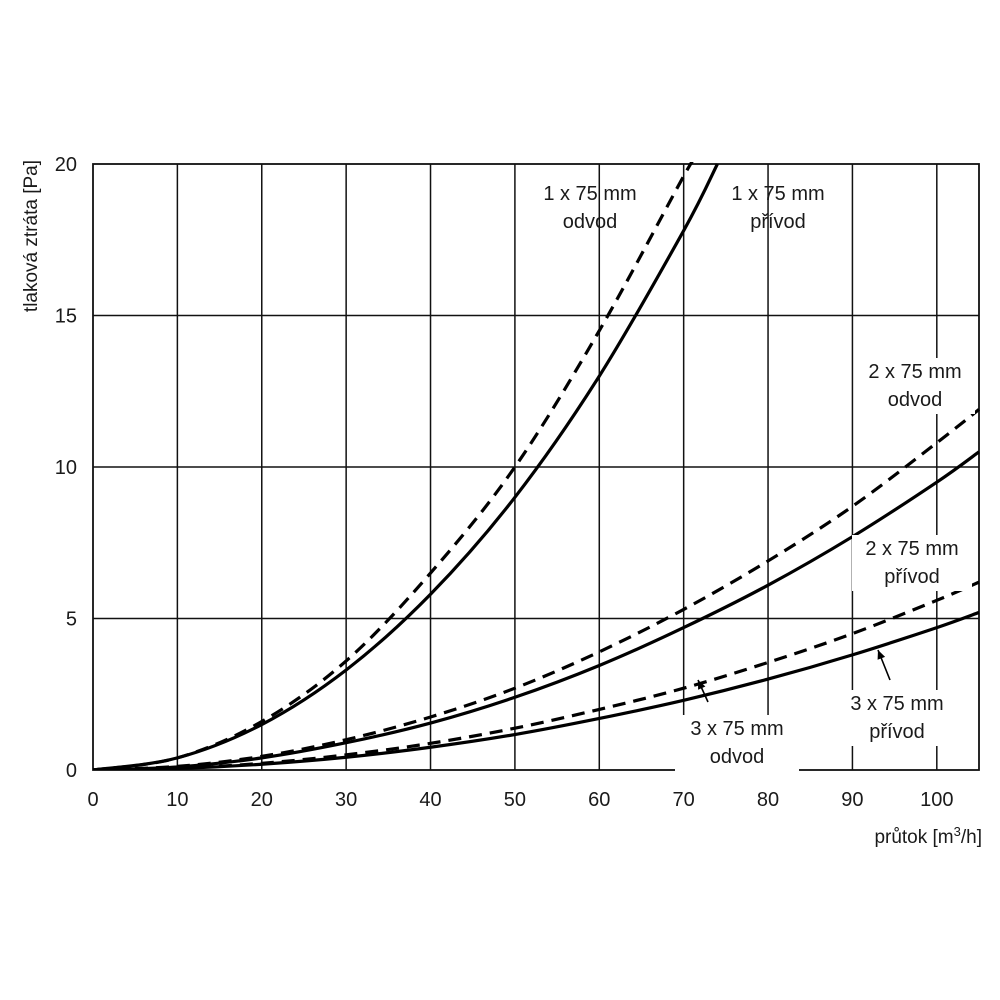 Image resolution: width=1000 pixels, height=1000 pixels. I want to click on x-tick-label: 70, so click(684, 800).